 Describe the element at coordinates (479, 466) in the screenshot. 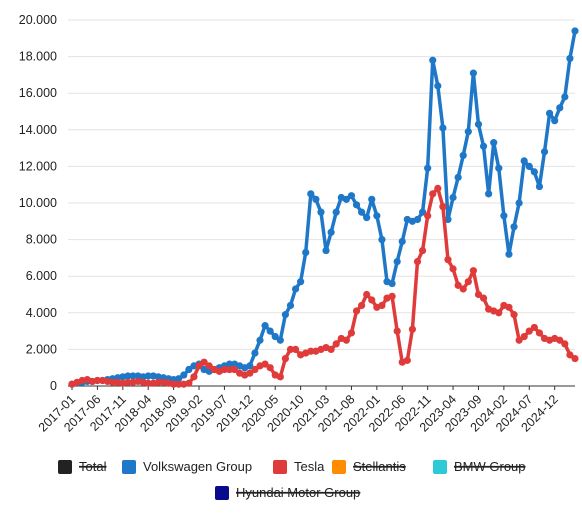

I see `legend-item-bmw-group: BMW Group` at that location.